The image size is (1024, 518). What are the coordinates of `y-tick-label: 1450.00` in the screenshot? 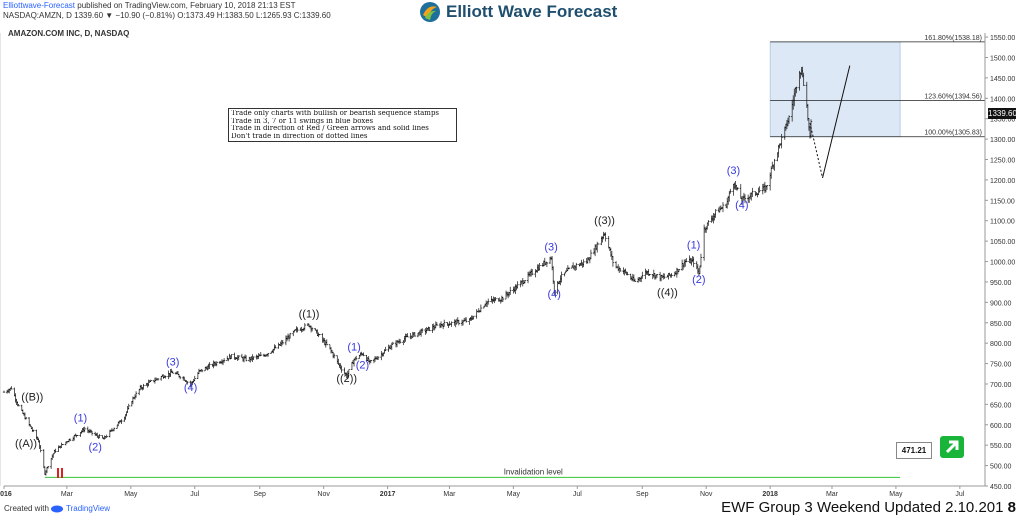 It's located at (1002, 79).